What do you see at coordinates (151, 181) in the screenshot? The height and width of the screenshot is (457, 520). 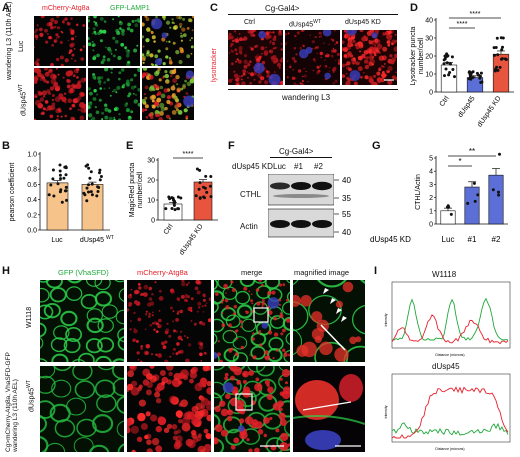 I see `y-tick-label: 20` at bounding box center [151, 181].